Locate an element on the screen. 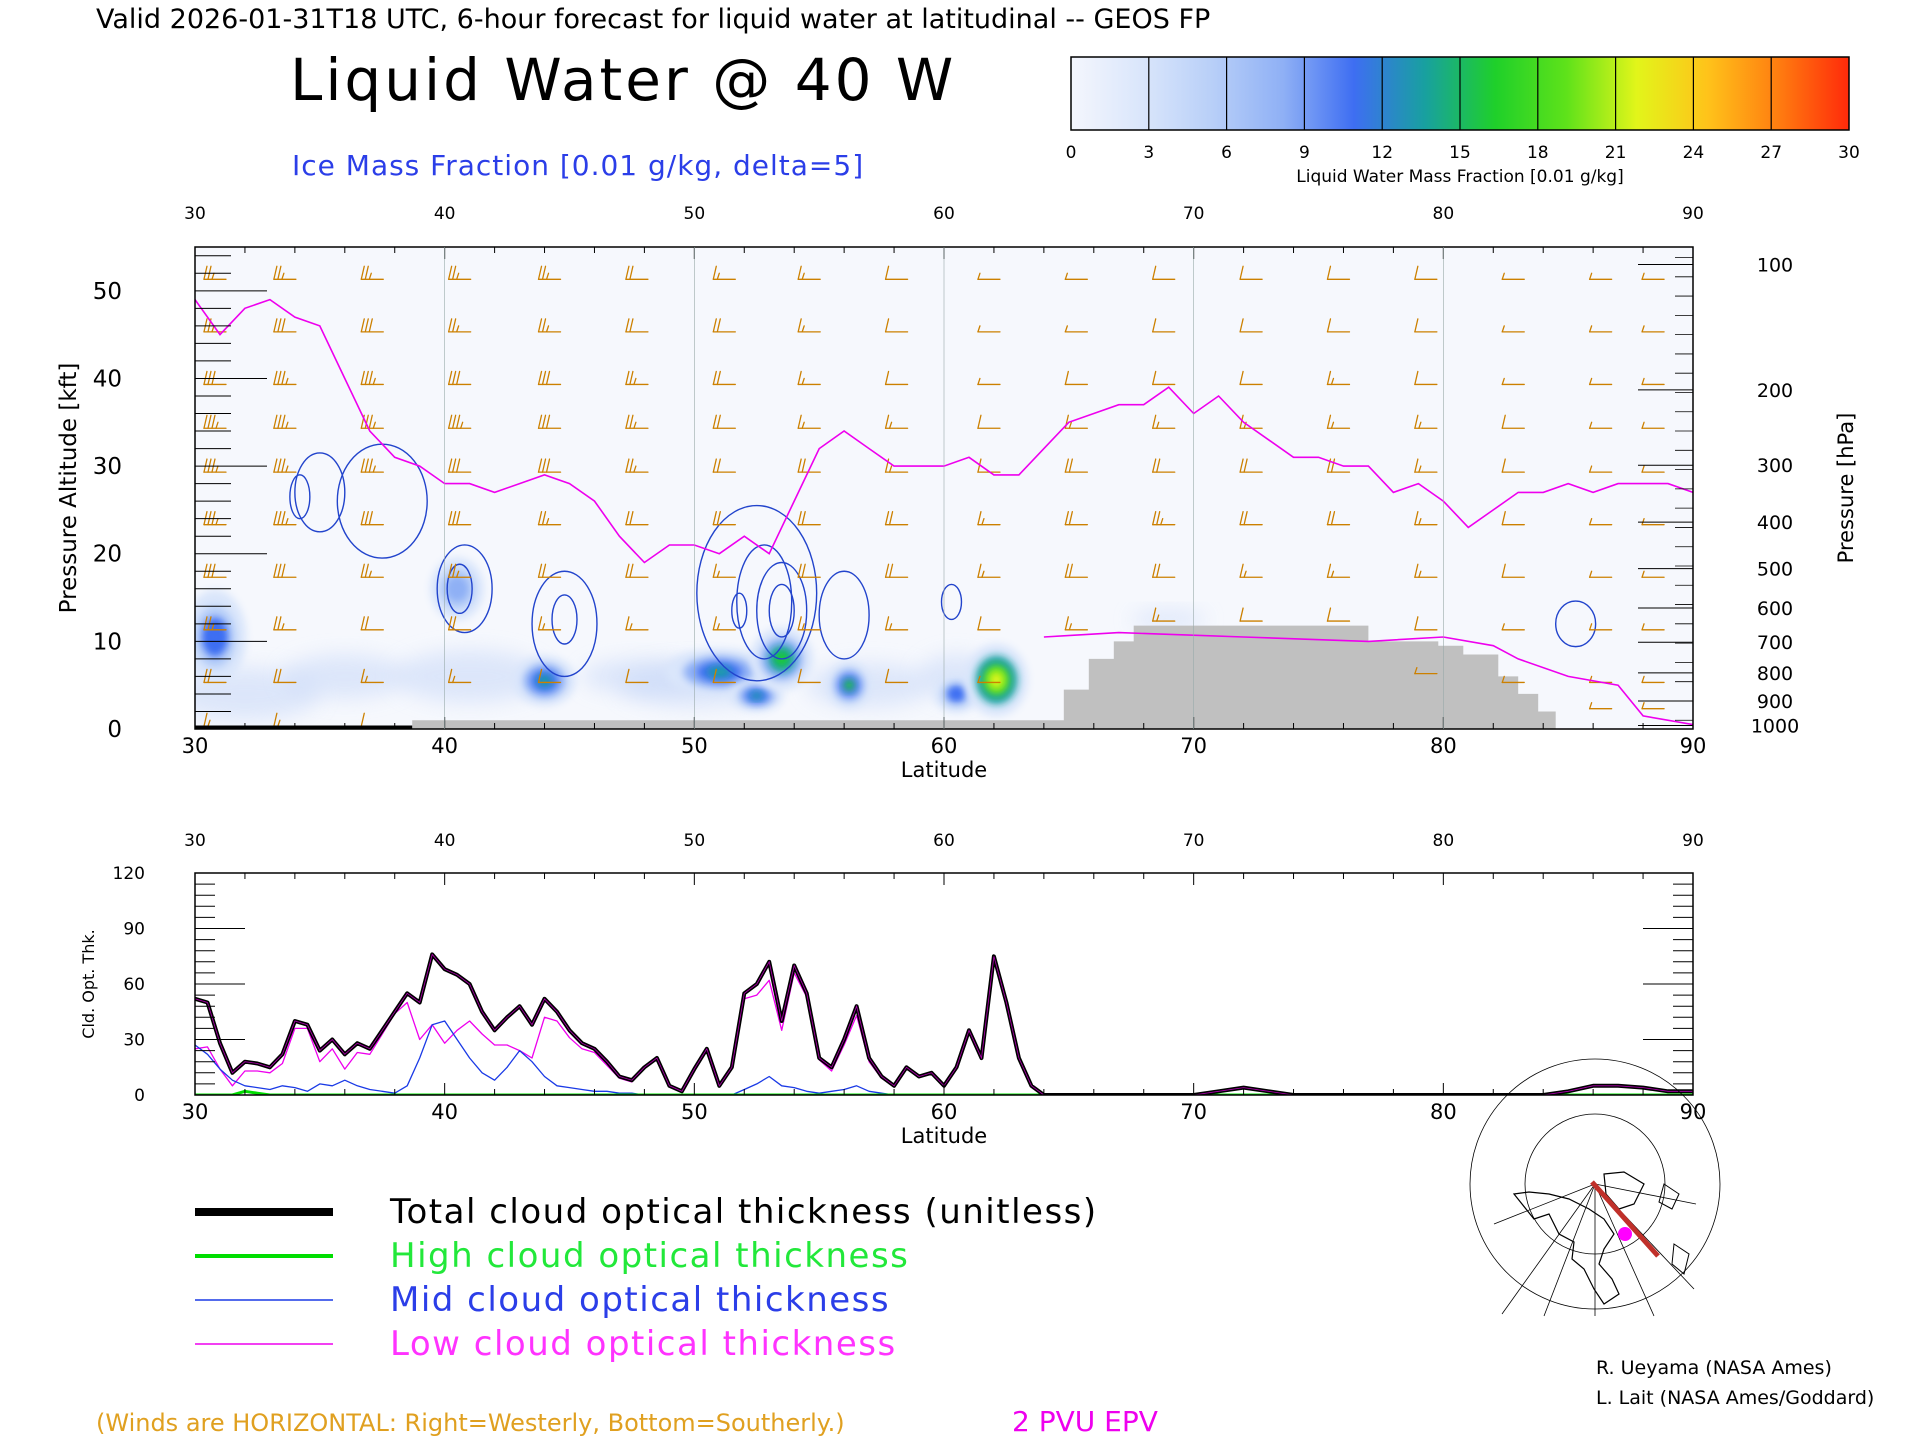 The width and height of the screenshot is (1920, 1440). kft-tick-label: 10 is located at coordinates (107, 642).